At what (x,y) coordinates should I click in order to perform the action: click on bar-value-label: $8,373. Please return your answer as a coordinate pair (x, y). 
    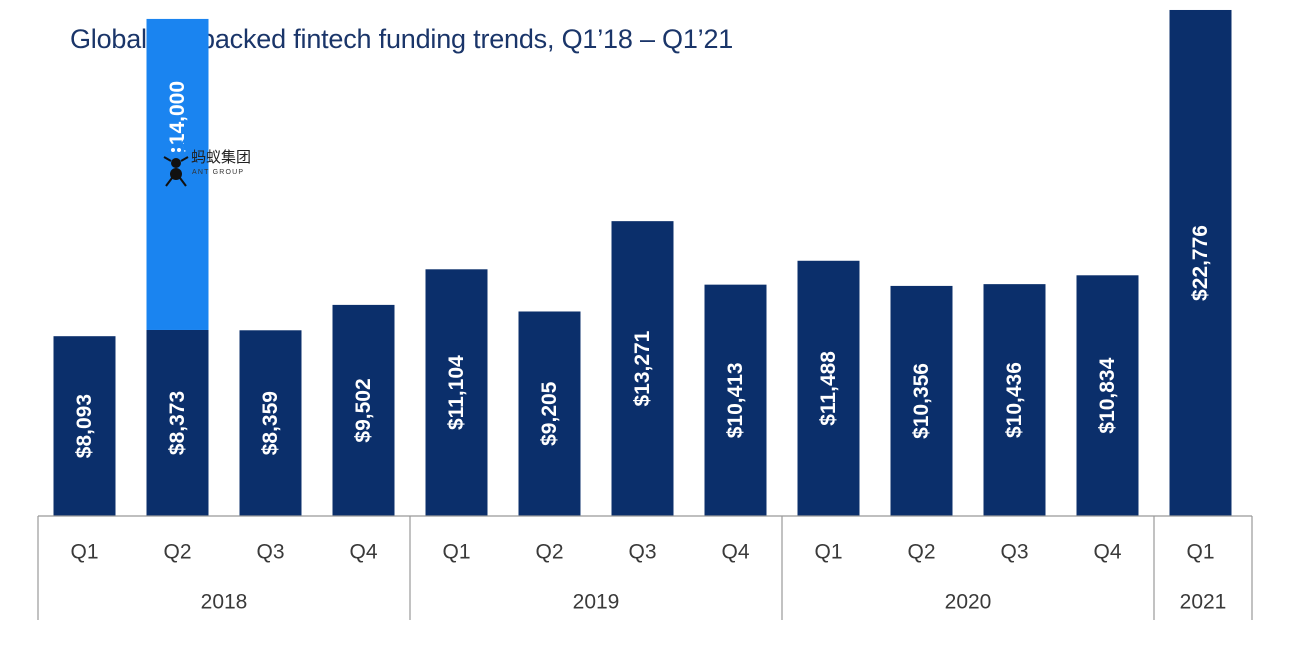
    Looking at the image, I should click on (177, 423).